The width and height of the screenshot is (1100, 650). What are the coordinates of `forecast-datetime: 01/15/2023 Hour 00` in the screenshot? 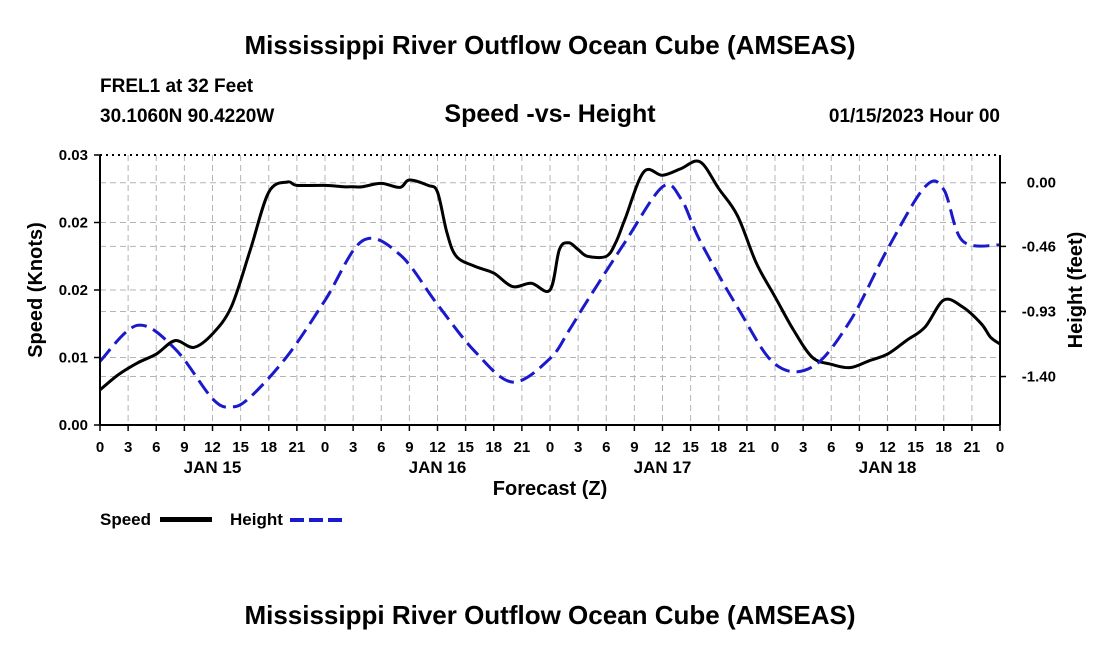 It's located at (914, 116).